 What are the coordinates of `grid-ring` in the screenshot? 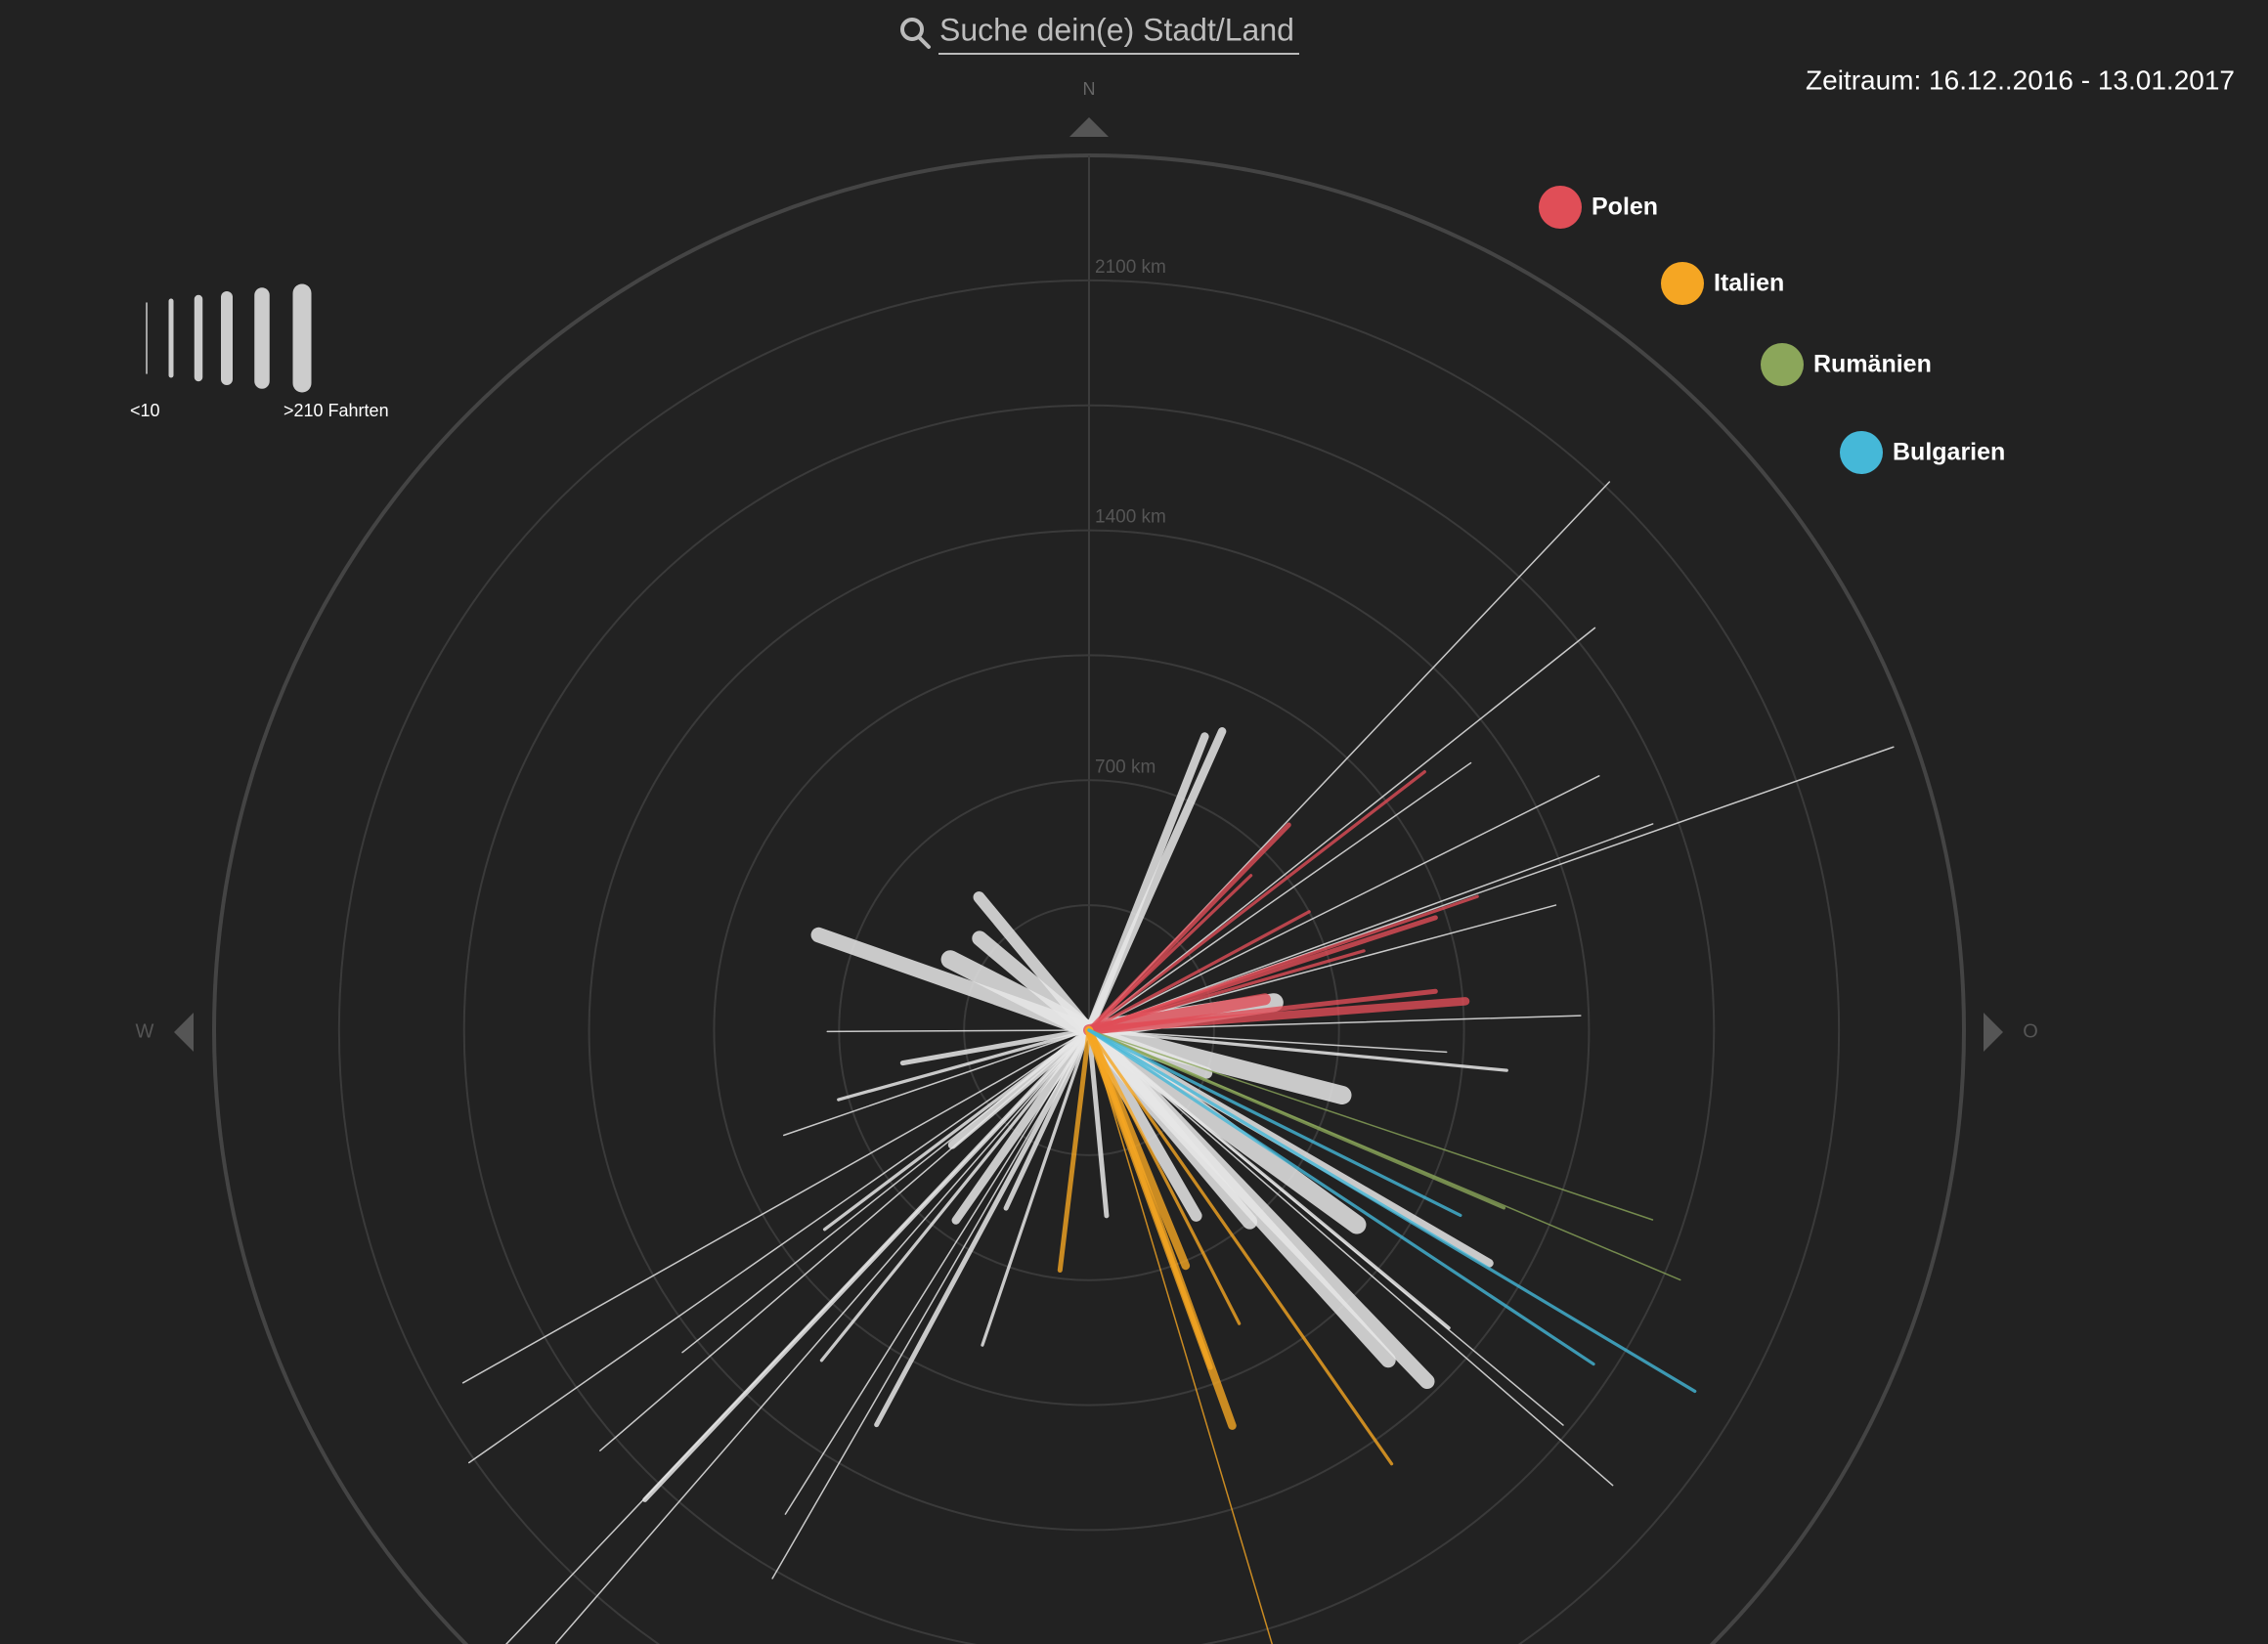 It's located at (1089, 1030).